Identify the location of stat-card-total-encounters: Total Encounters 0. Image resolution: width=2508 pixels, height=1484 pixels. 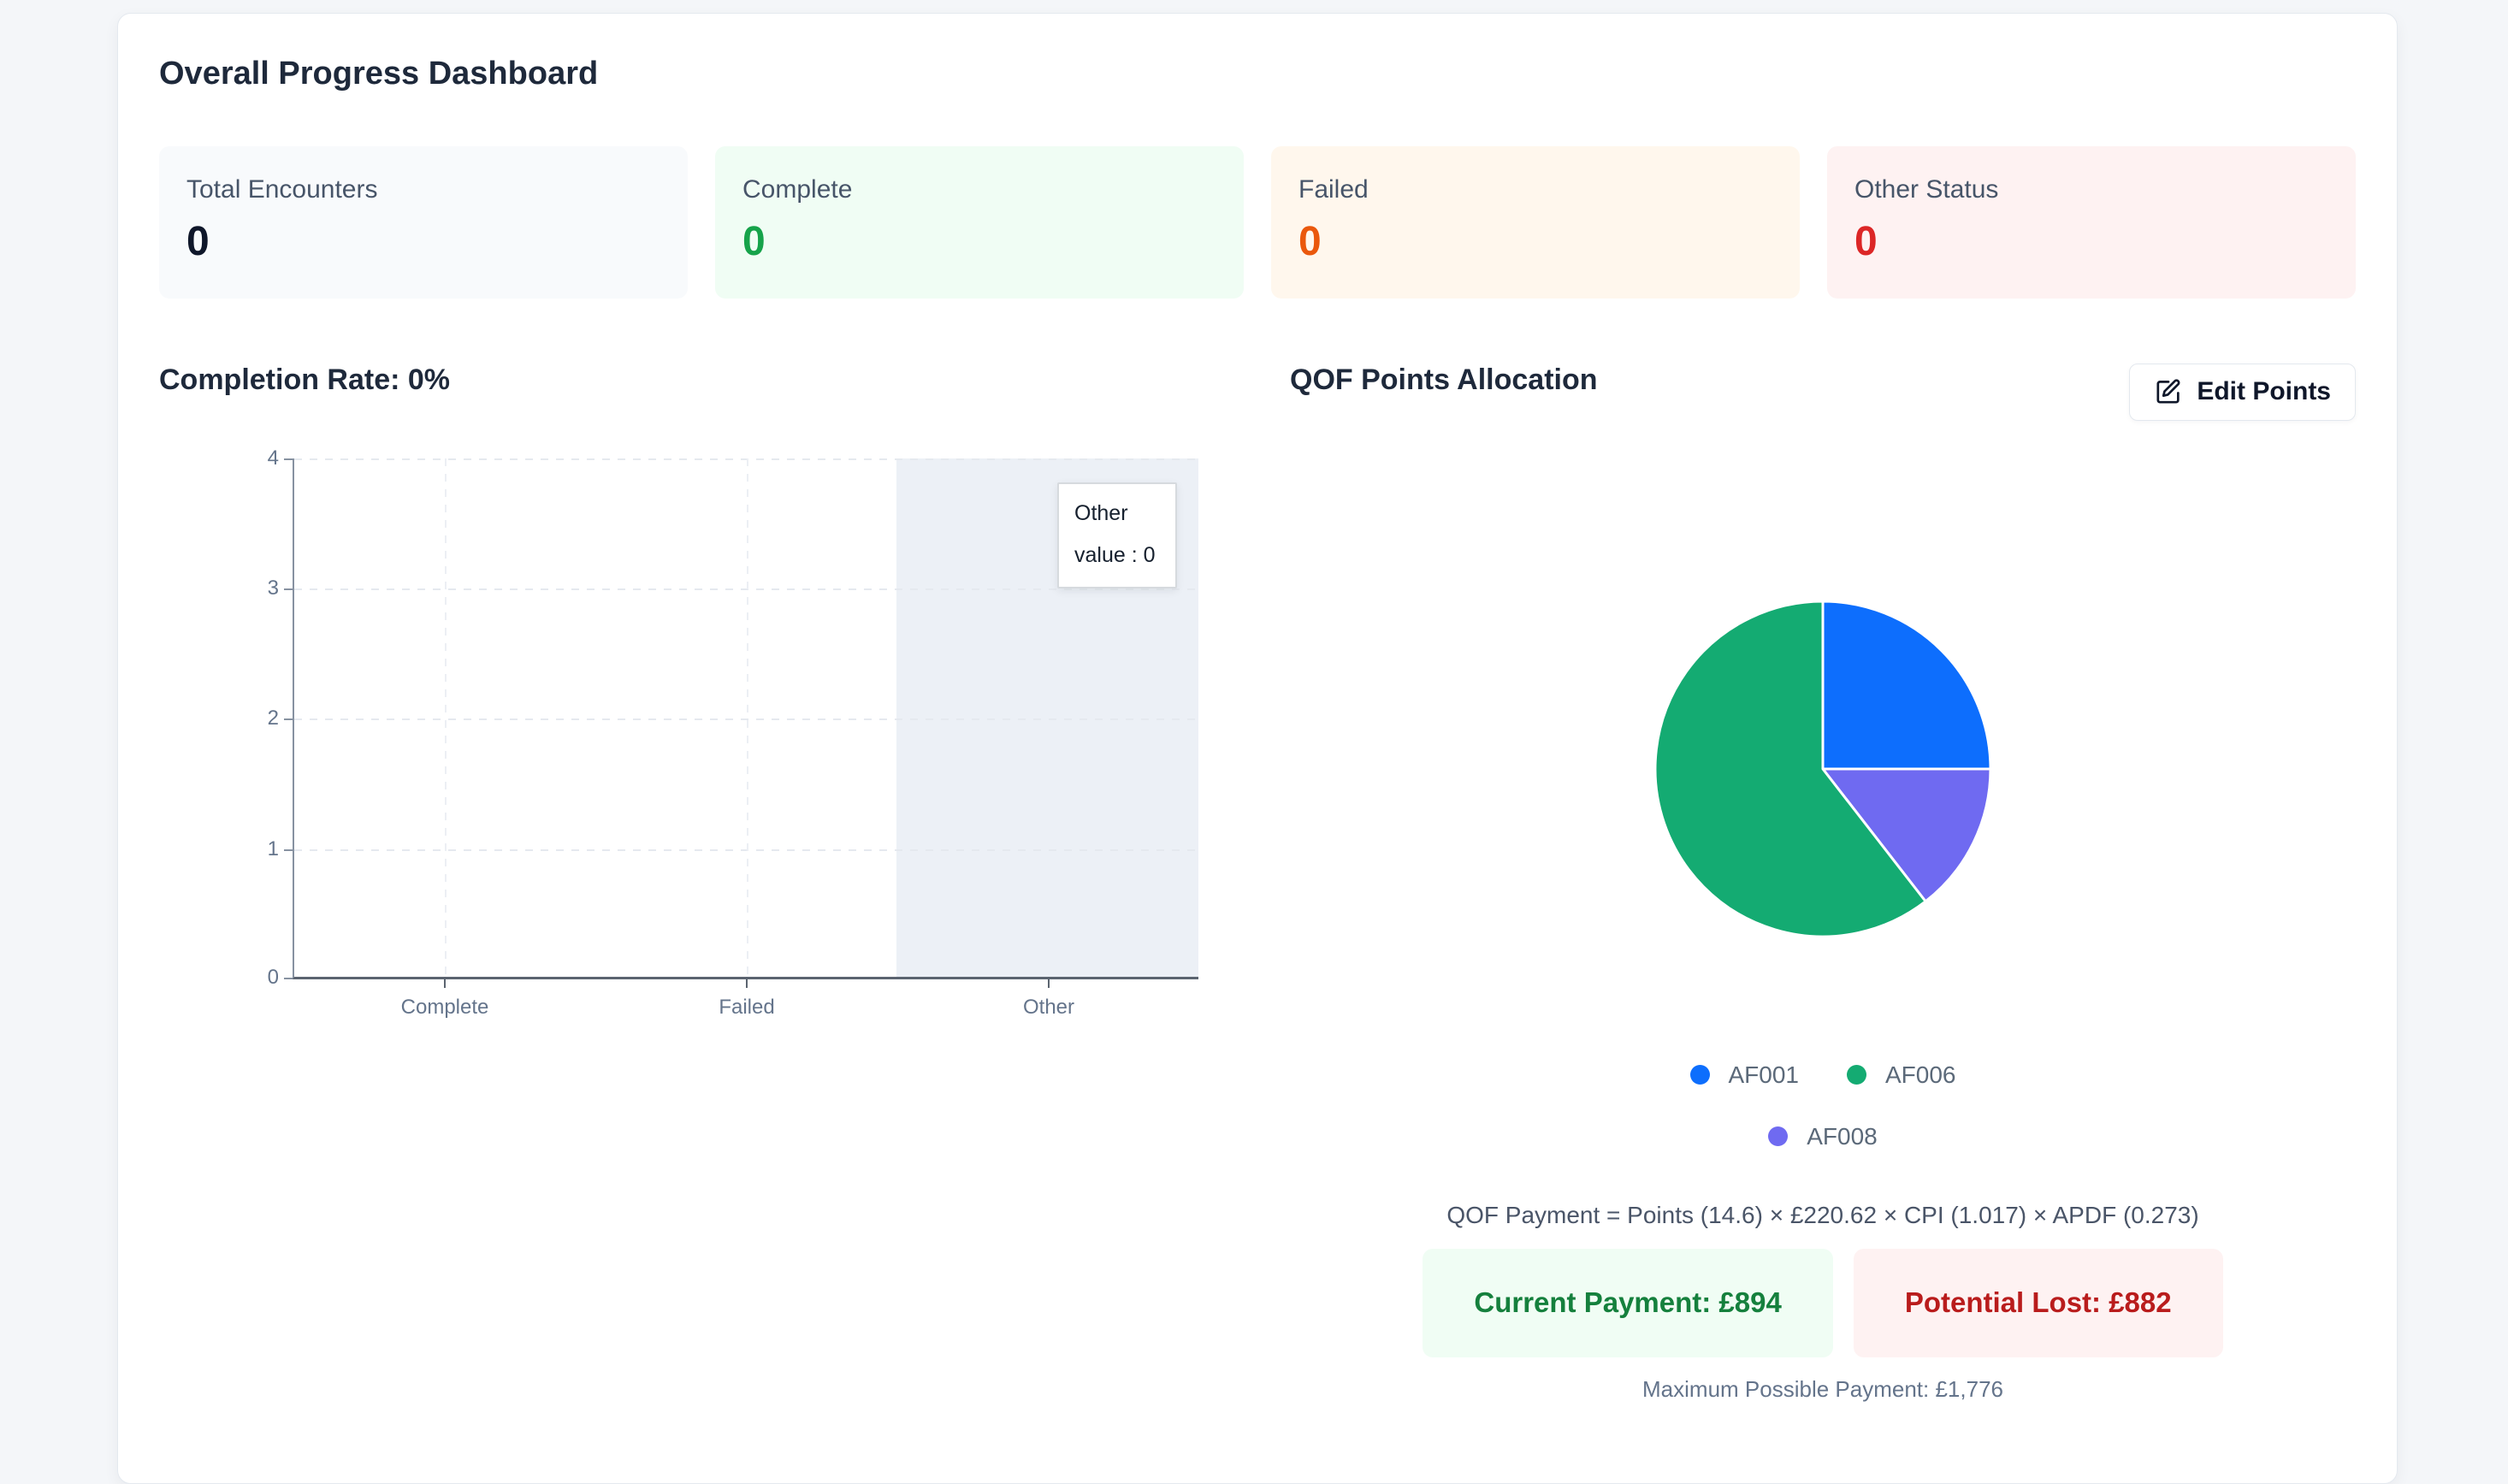
(423, 222).